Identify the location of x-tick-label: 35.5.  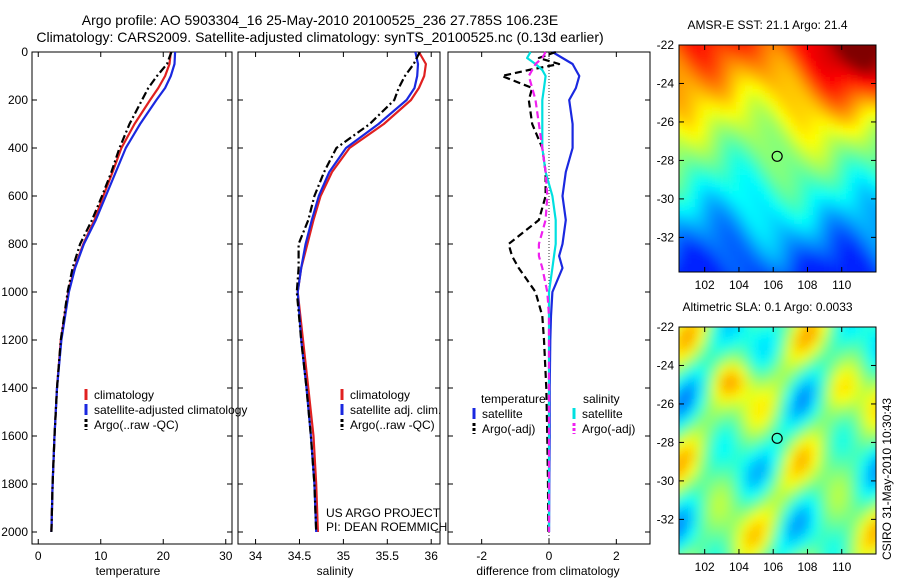
(388, 556).